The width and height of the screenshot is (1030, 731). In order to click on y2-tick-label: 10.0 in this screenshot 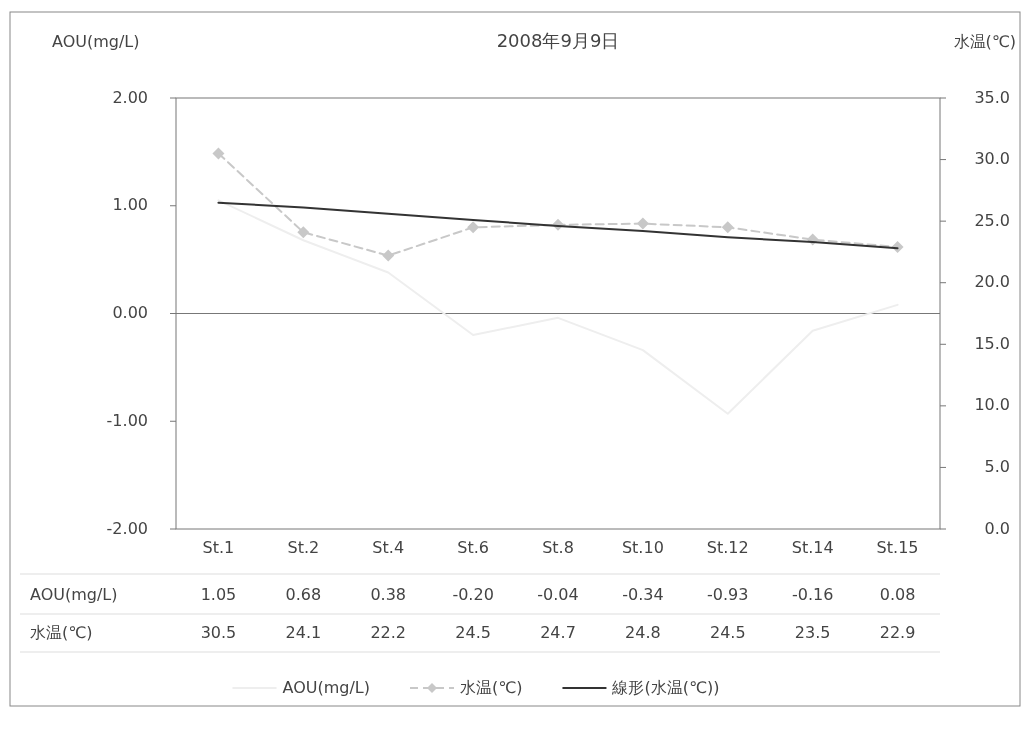, I will do `click(992, 405)`.